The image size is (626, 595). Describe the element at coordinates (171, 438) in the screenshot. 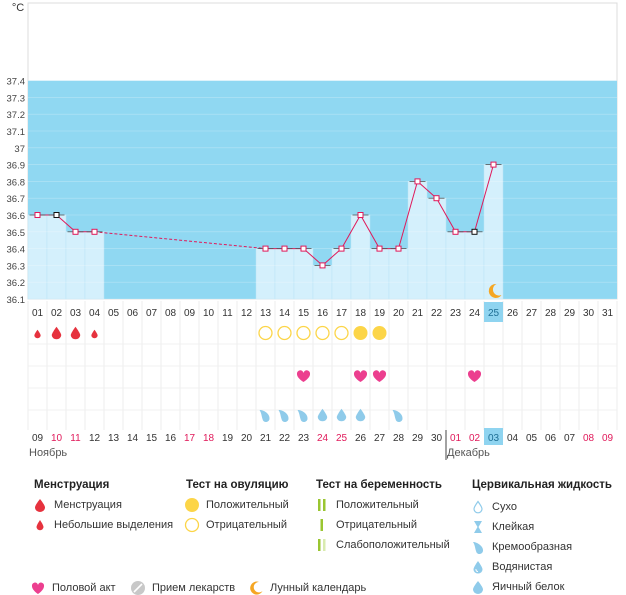

I see `calendar-date-label: 16` at that location.